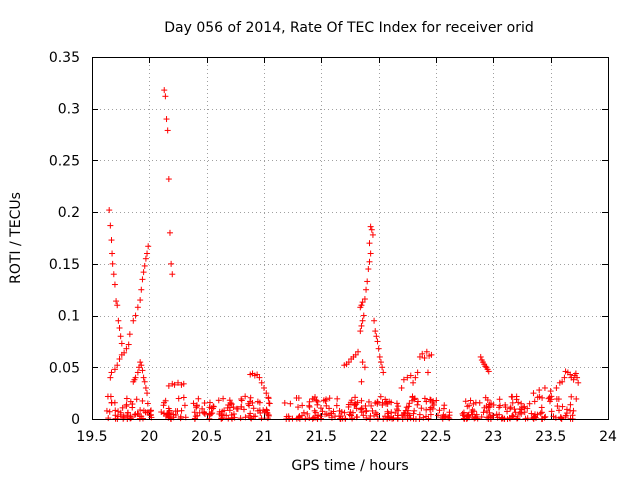 This screenshot has width=640, height=480. I want to click on x-tick-label: 24, so click(608, 437).